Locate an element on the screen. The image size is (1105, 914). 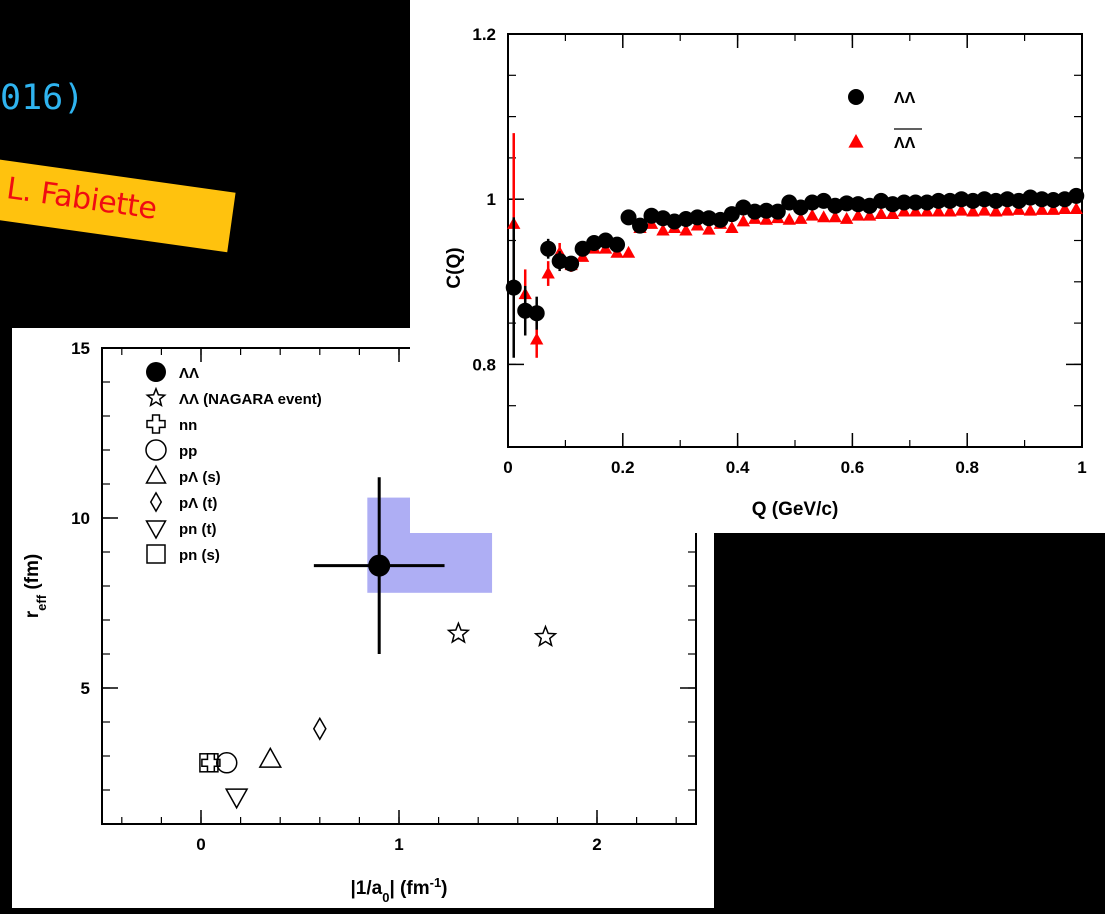
y-tick-label: 0.8 is located at coordinates (484, 364).